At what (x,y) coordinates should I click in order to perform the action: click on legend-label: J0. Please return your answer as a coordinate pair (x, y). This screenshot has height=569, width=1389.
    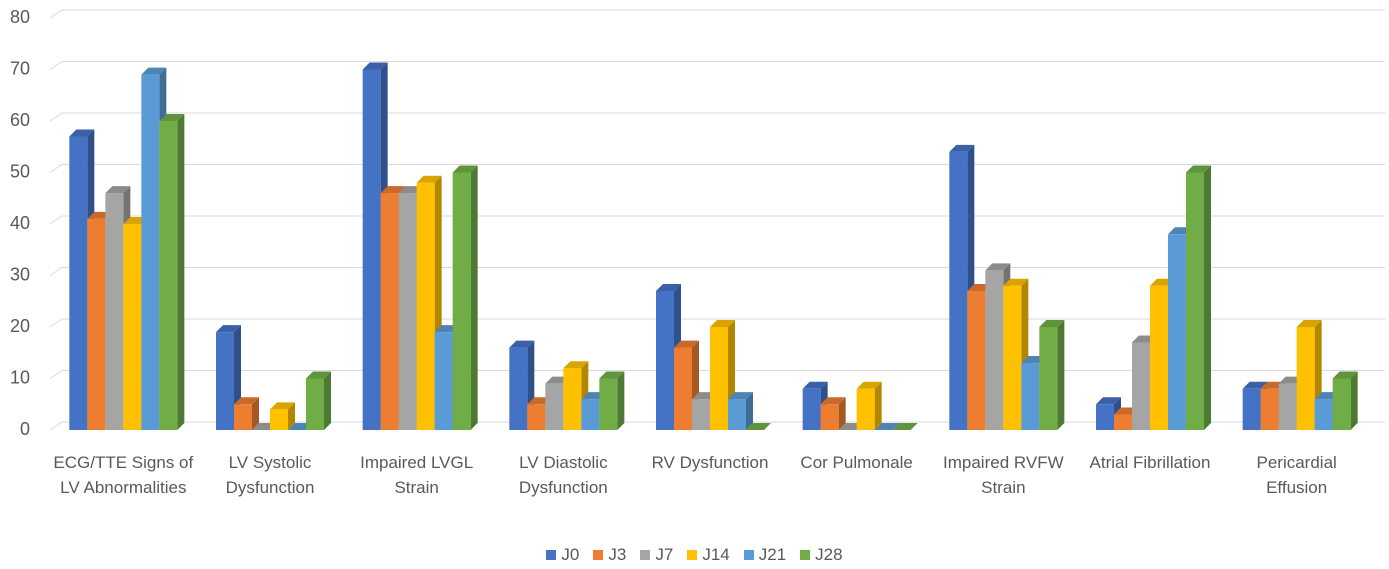
    Looking at the image, I should click on (570, 554).